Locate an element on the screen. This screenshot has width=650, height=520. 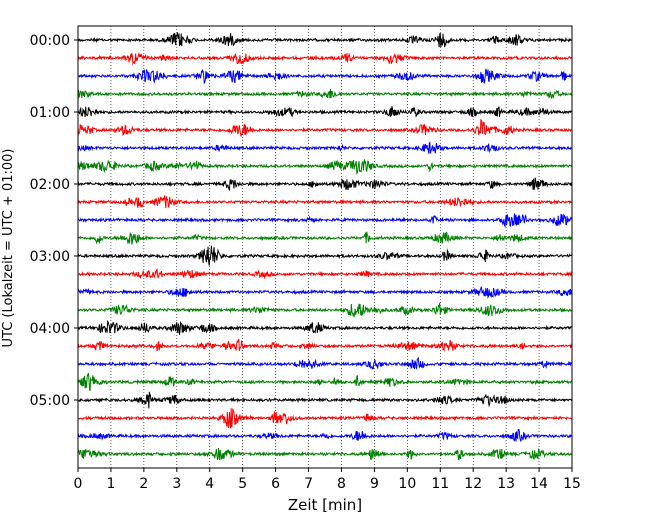
y-tick-label-5: 05:00 is located at coordinates (50, 401).